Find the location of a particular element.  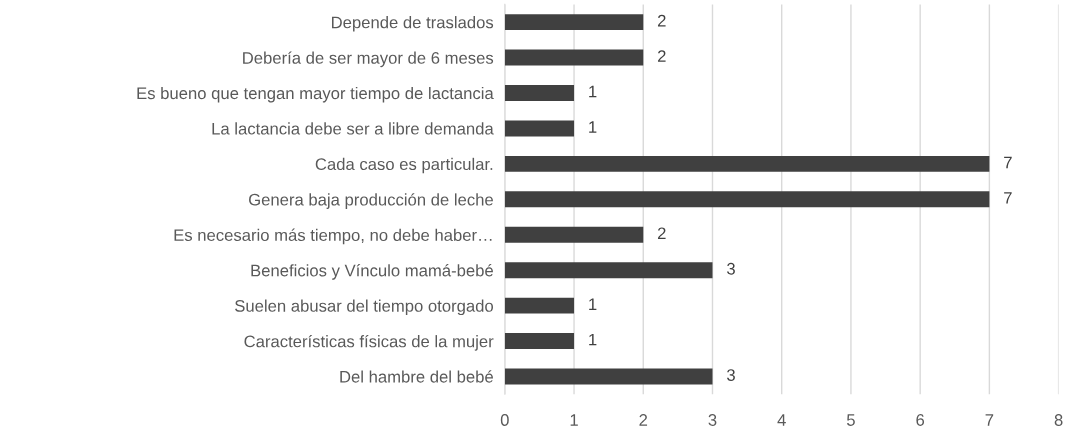

y-tick-label: Beneficios y Vínculo mamá-bebé is located at coordinates (372, 272).